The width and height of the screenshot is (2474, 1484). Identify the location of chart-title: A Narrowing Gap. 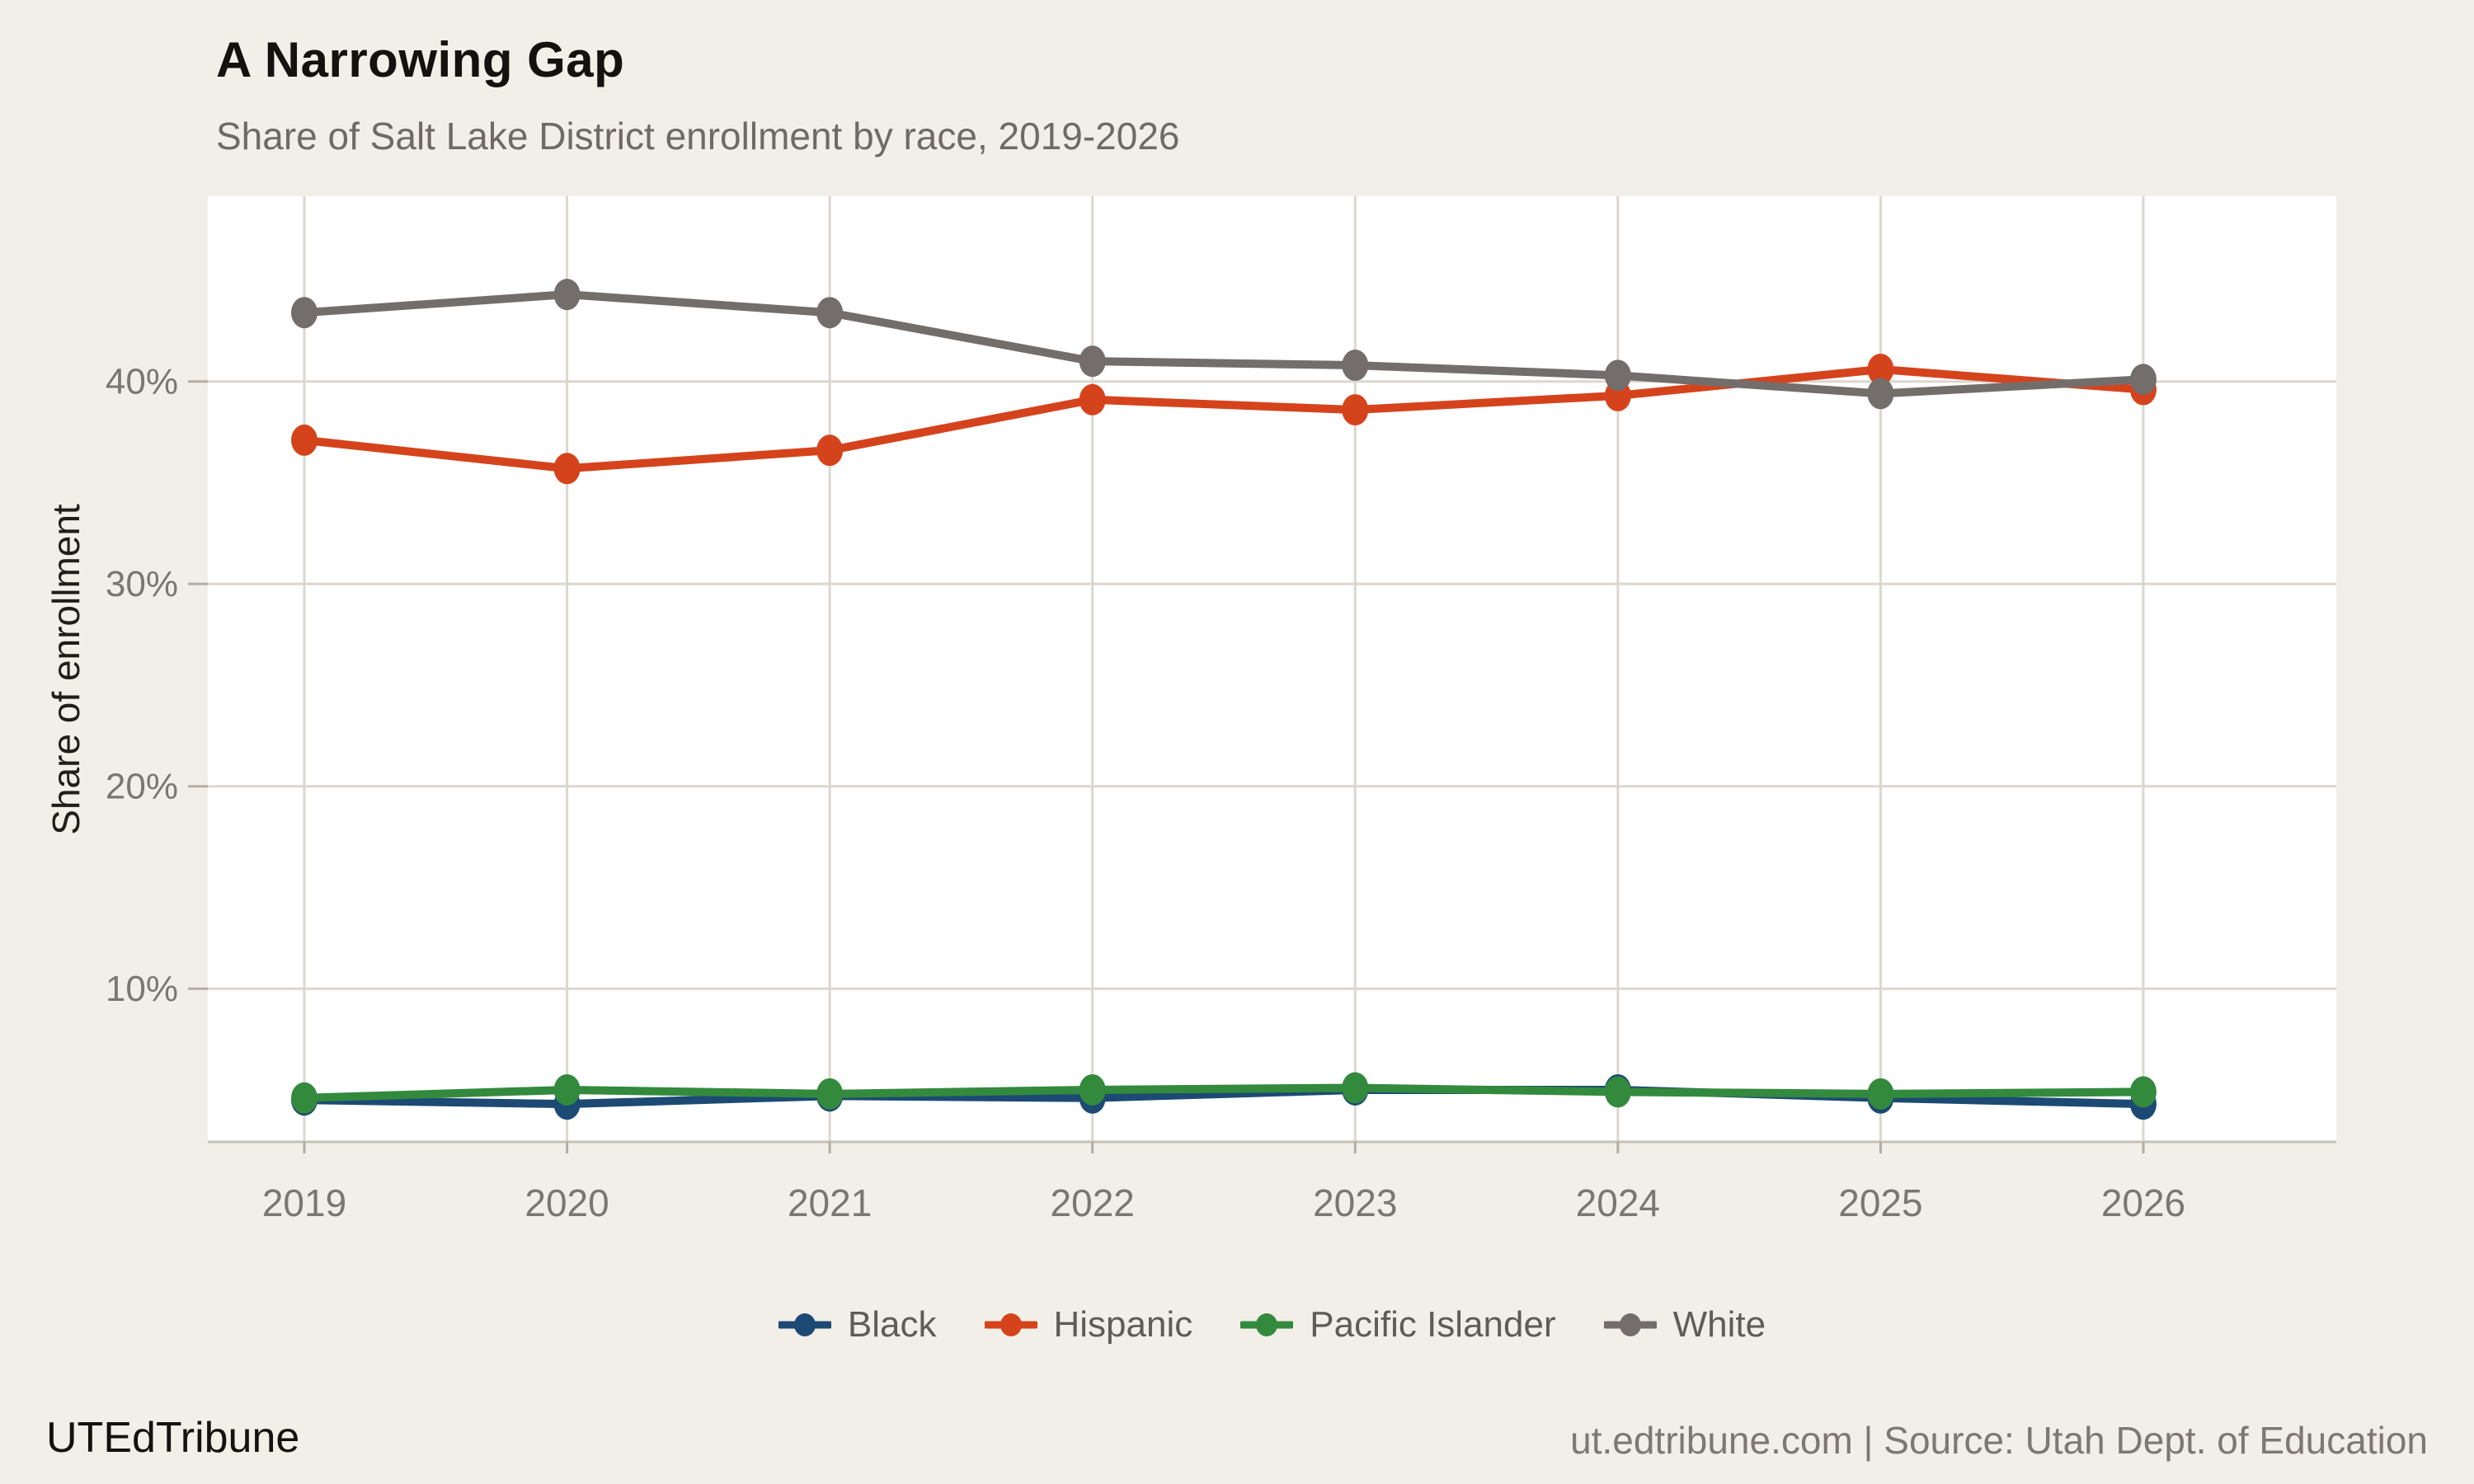
(420, 59).